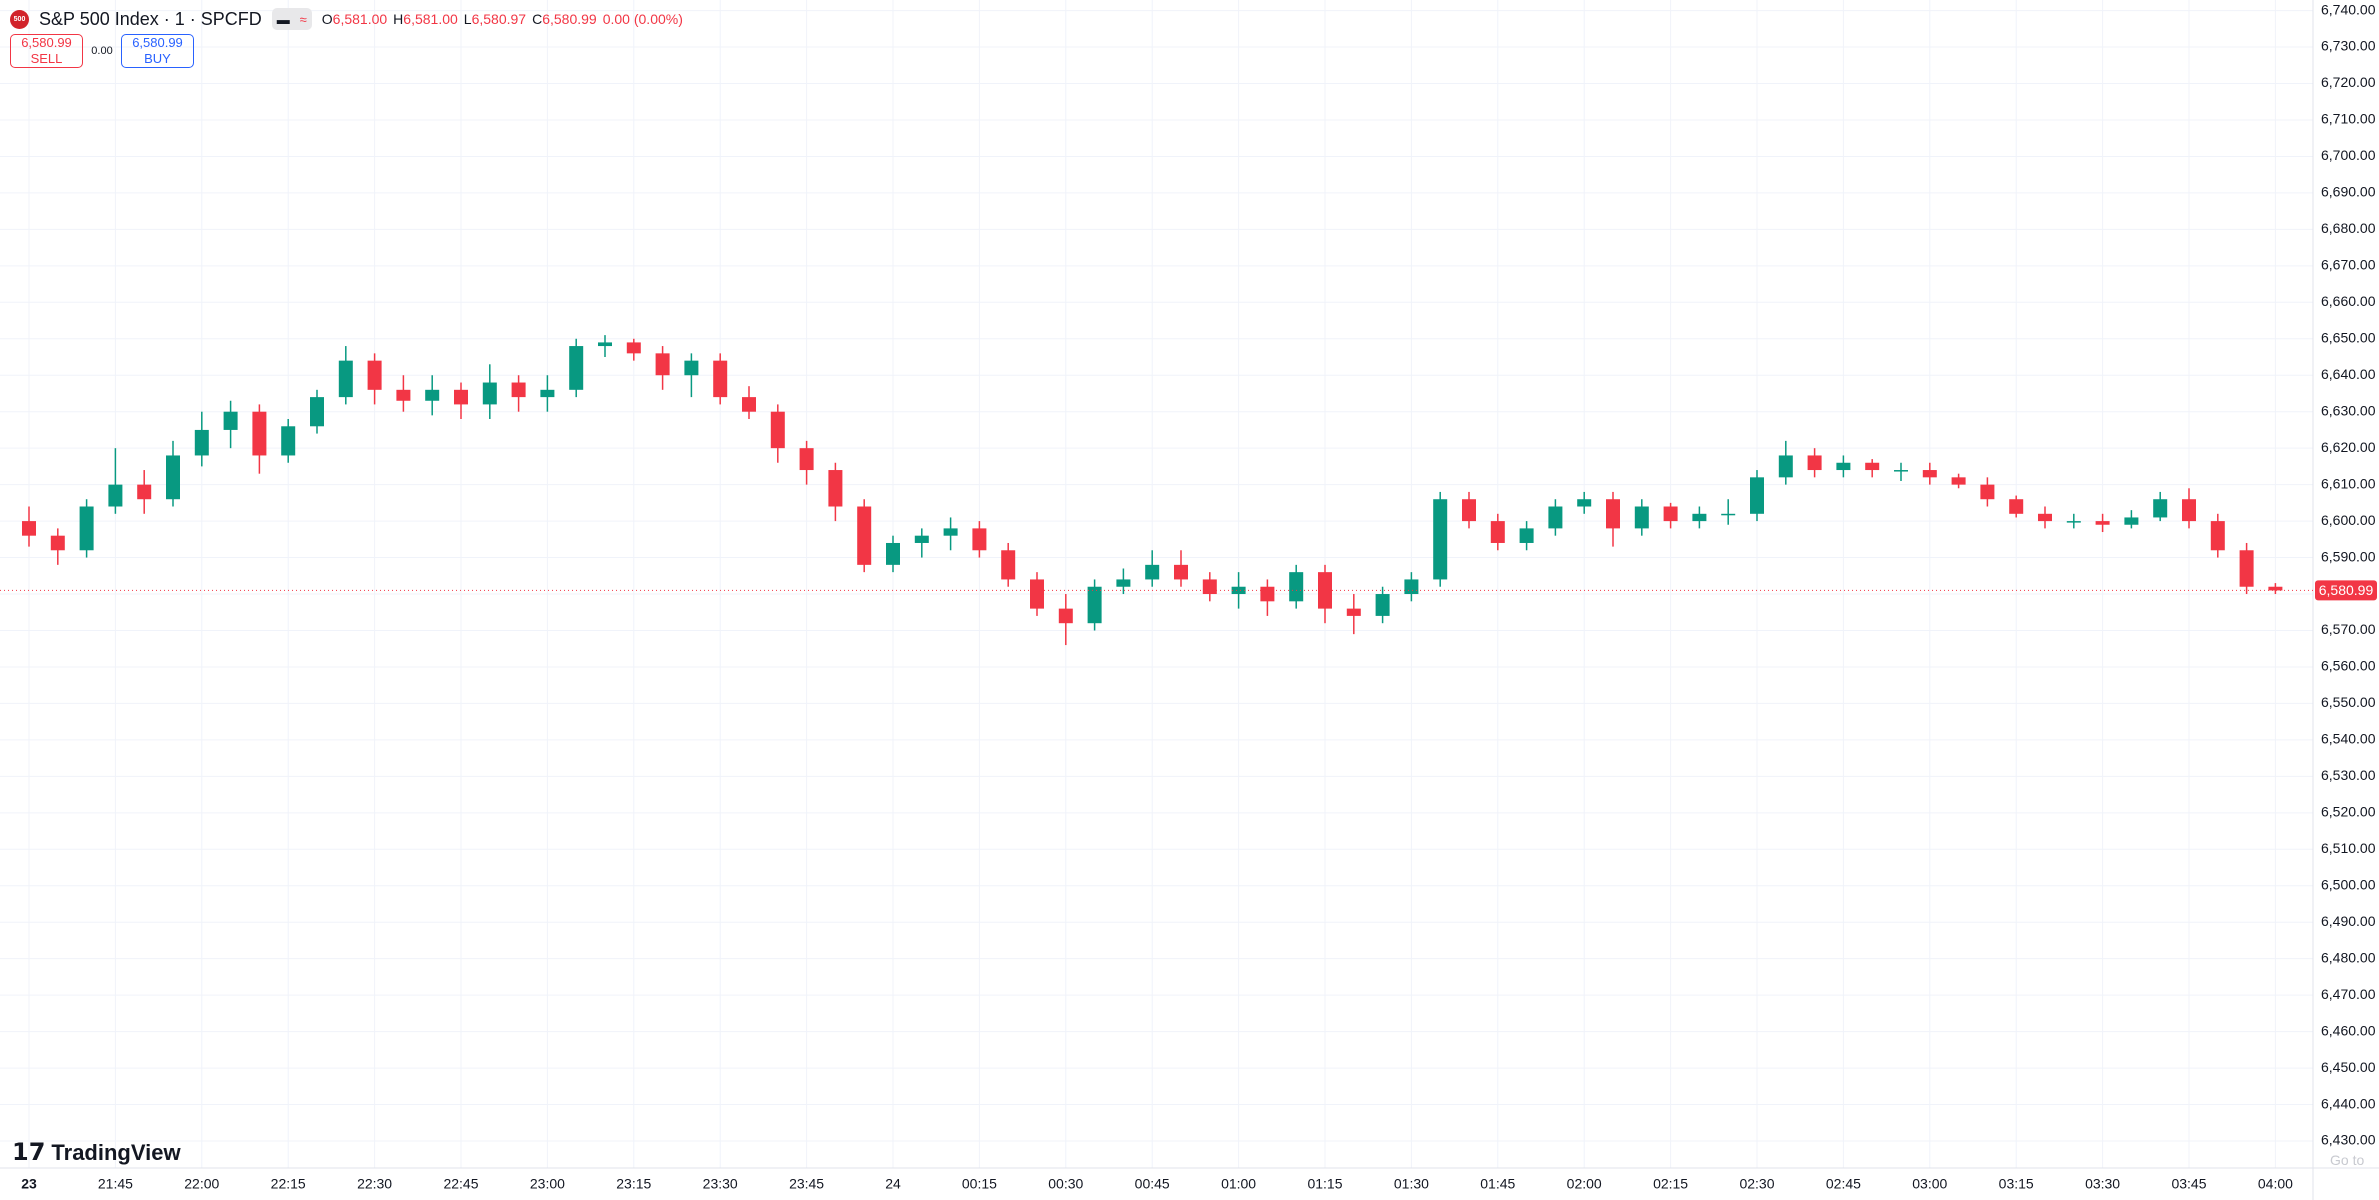  Describe the element at coordinates (2348, 848) in the screenshot. I see `y-tick-label: 6,510.00` at that location.